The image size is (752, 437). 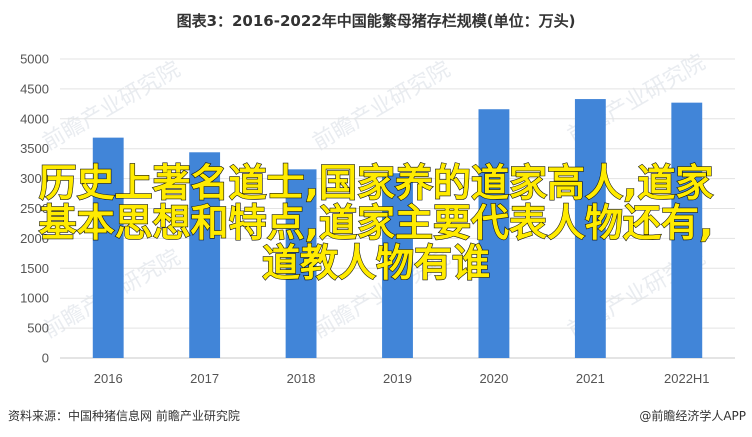 I want to click on y-tick-label: 4000, so click(x=34, y=118).